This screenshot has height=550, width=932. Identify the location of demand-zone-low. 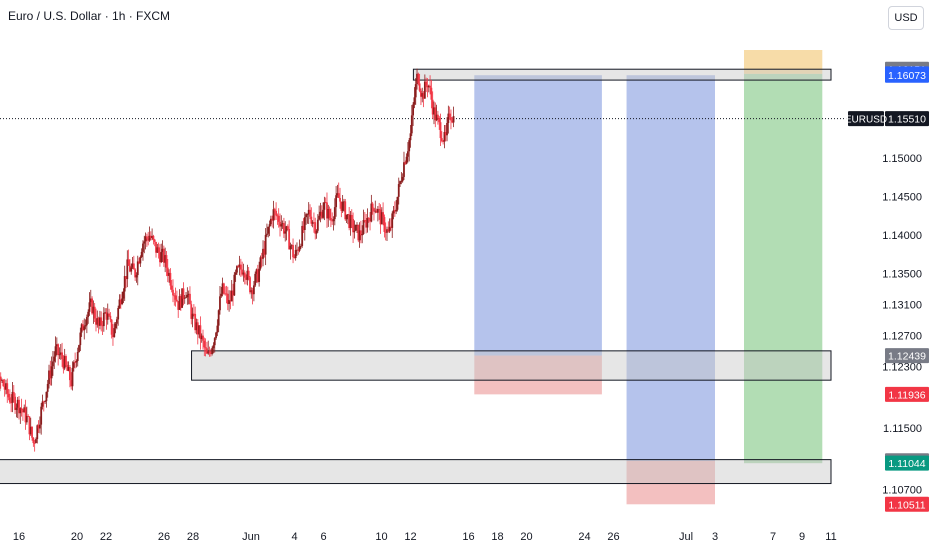
(416, 472).